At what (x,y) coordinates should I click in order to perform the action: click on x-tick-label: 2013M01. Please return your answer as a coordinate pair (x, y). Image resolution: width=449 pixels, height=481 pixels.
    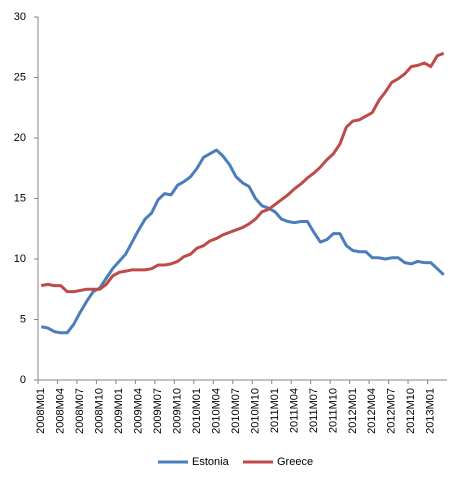
    Looking at the image, I should click on (431, 411).